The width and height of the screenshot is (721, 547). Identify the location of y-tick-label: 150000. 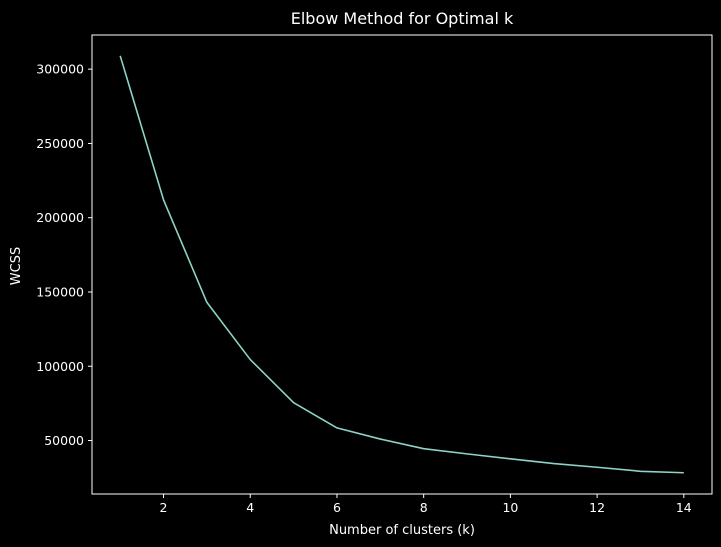
(60, 291).